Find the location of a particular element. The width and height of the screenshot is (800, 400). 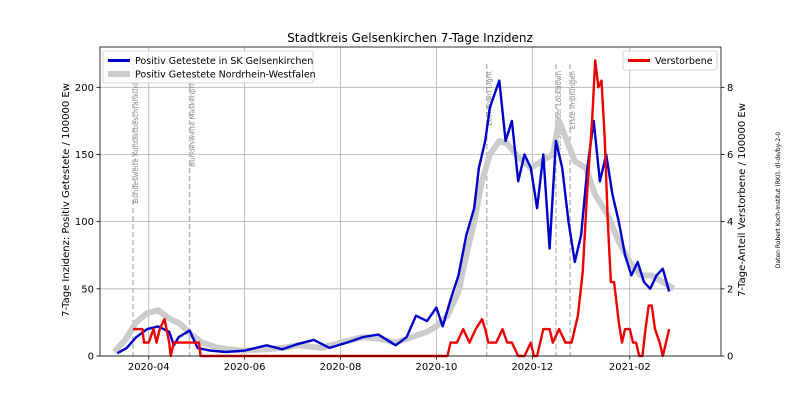

chart-title: Stadtkreis Gelsenkirchen 7-Tage Inzidenz is located at coordinates (410, 38).